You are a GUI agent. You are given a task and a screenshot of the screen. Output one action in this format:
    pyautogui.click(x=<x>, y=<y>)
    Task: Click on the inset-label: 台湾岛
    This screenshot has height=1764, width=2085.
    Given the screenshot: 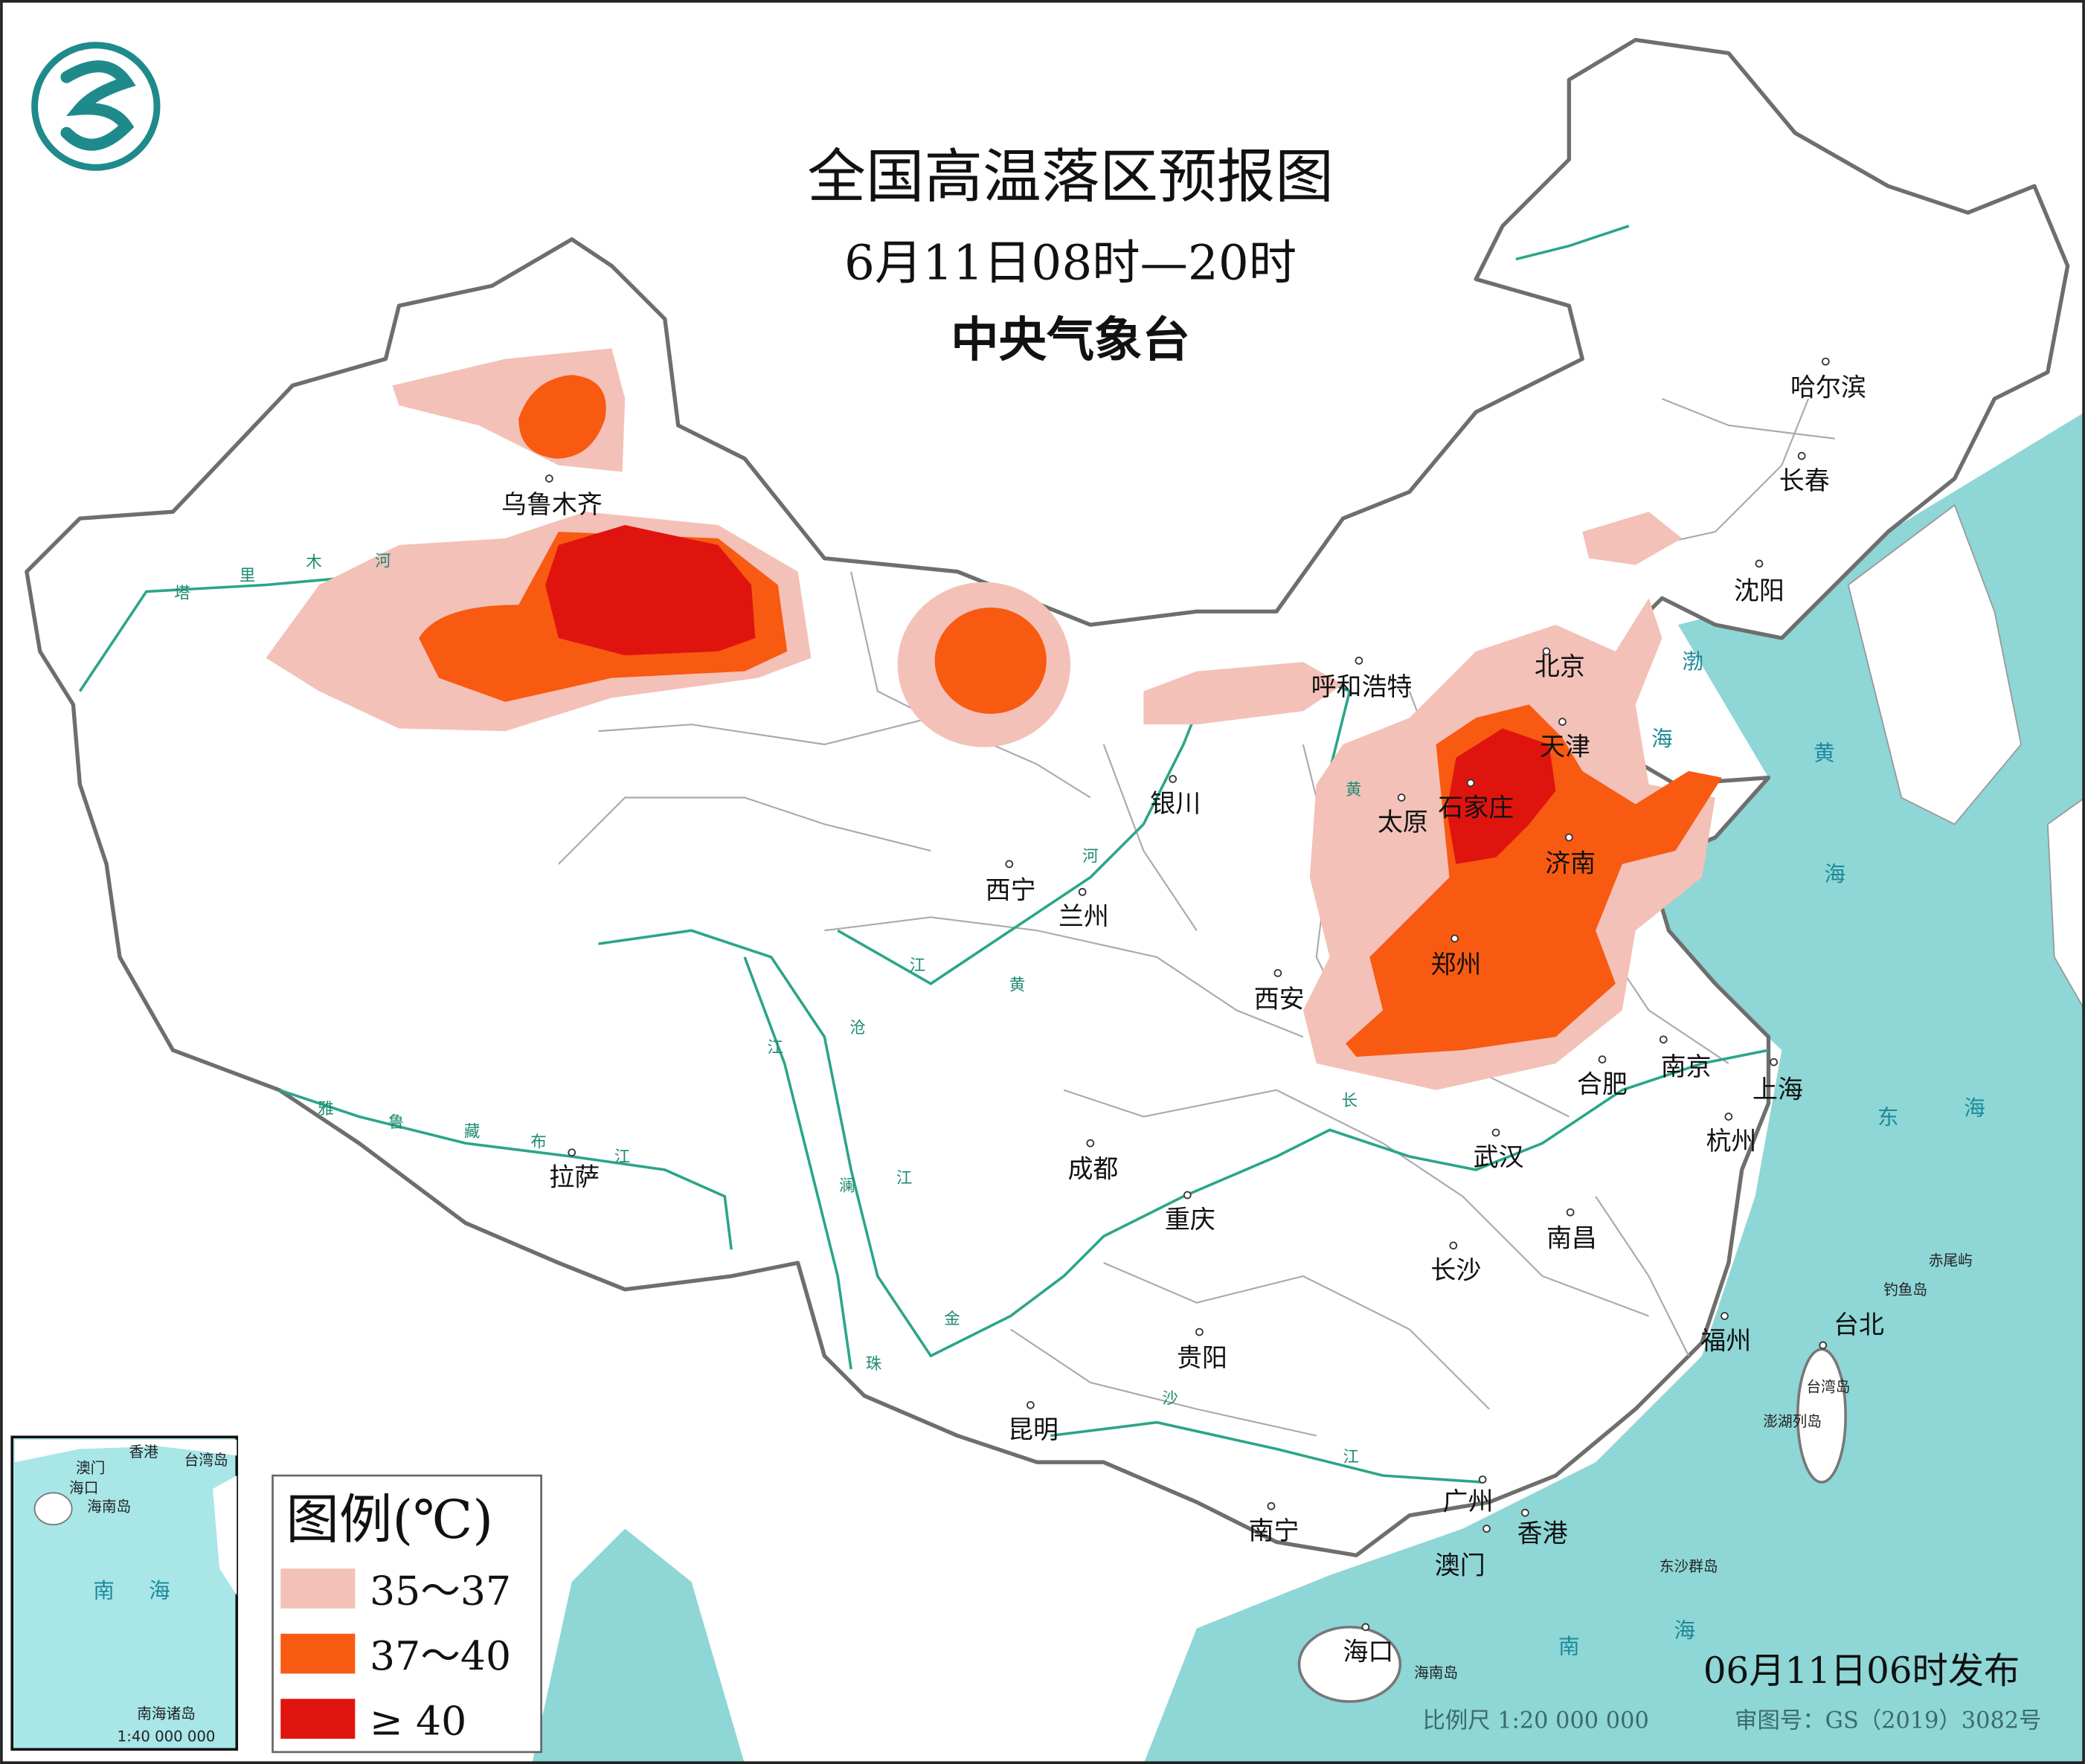 What is the action you would take?
    pyautogui.click(x=206, y=1460)
    